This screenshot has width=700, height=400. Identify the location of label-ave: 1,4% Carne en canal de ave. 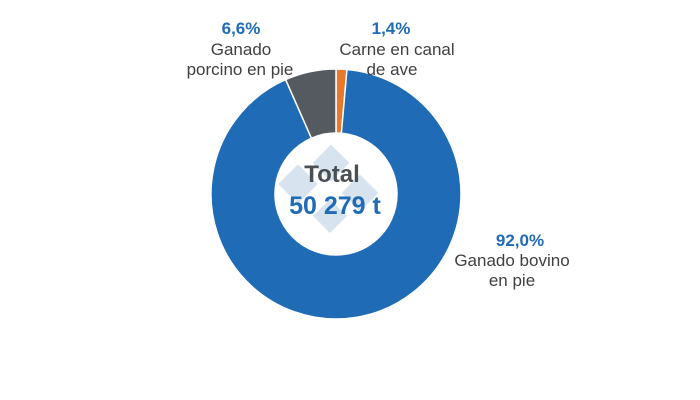
(396, 49).